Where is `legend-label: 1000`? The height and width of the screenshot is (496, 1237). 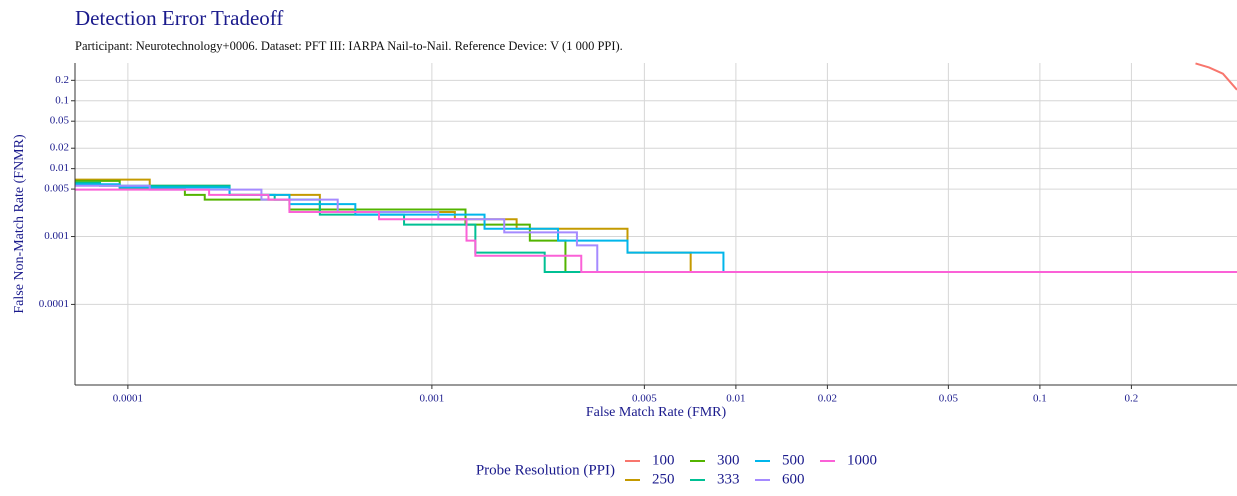 legend-label: 1000 is located at coordinates (862, 460).